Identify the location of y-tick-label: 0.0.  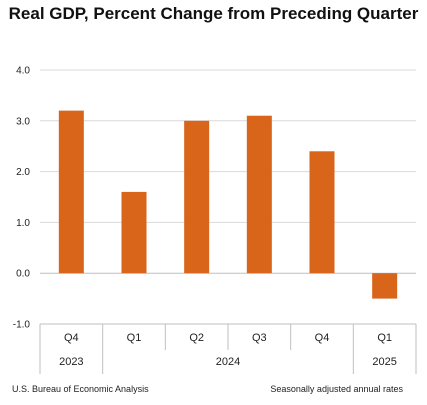
(23, 274).